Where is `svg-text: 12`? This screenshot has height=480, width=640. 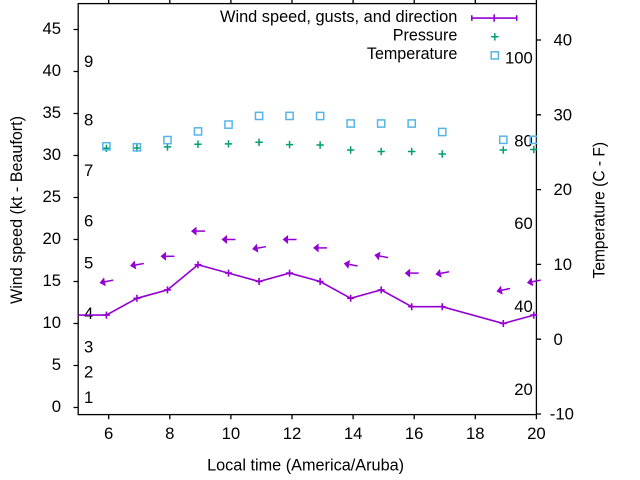
svg-text: 12 is located at coordinates (292, 433).